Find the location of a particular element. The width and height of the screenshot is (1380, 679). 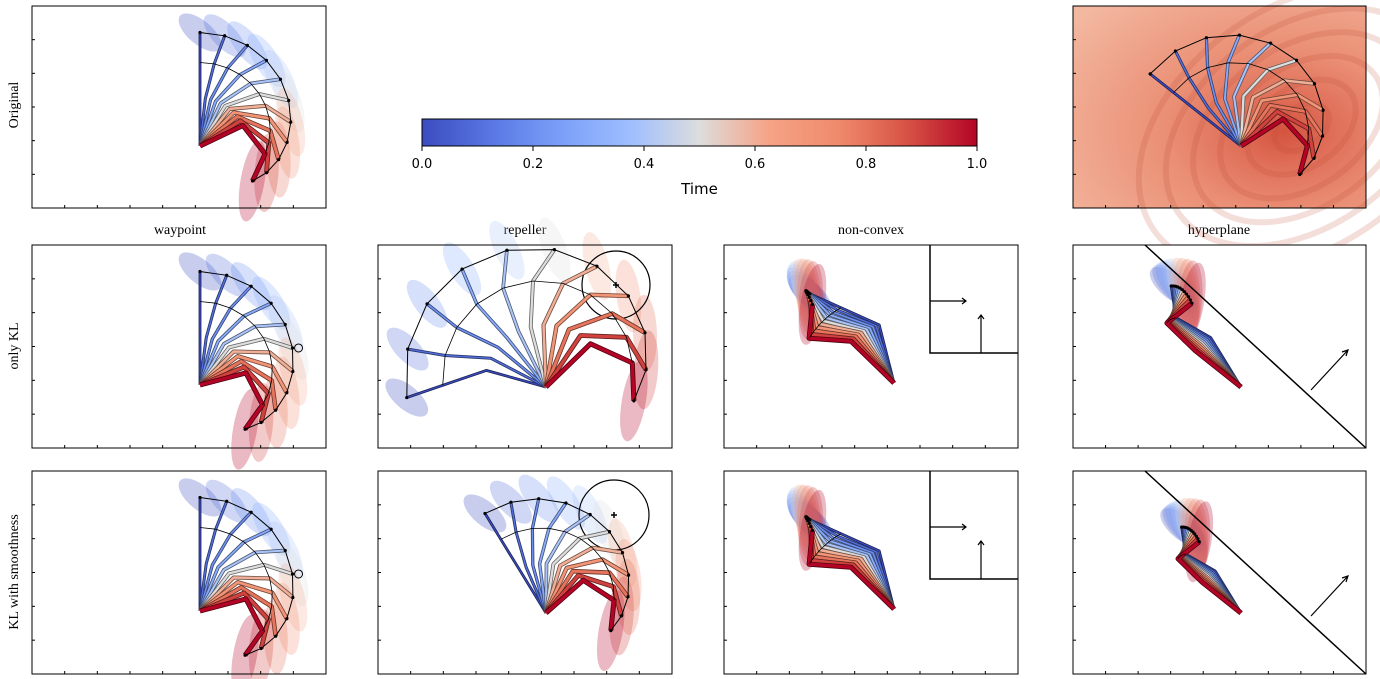

colorbar-tick-label: 0.2 is located at coordinates (533, 164).